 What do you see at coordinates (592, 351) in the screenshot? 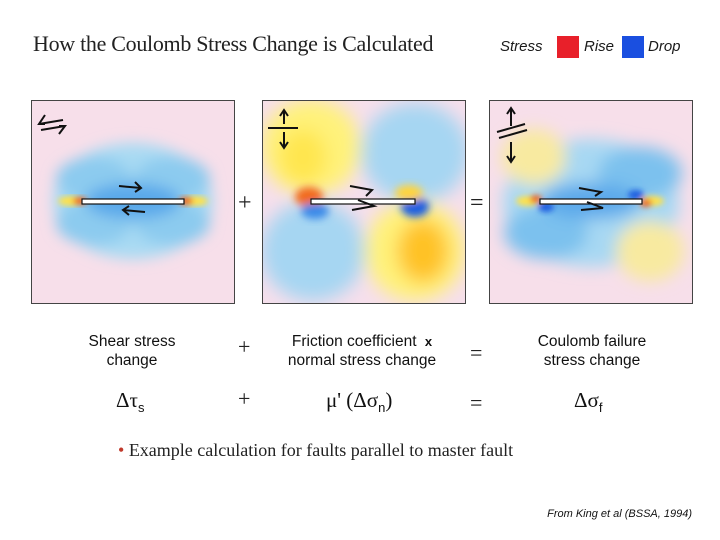
I see `coulomb-label: Coulomb failure stress change` at bounding box center [592, 351].